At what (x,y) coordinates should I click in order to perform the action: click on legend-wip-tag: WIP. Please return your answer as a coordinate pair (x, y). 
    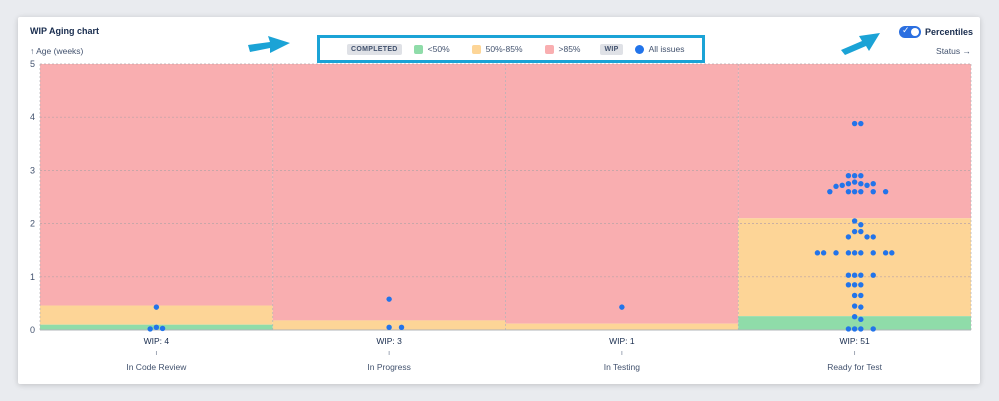
    Looking at the image, I should click on (611, 49).